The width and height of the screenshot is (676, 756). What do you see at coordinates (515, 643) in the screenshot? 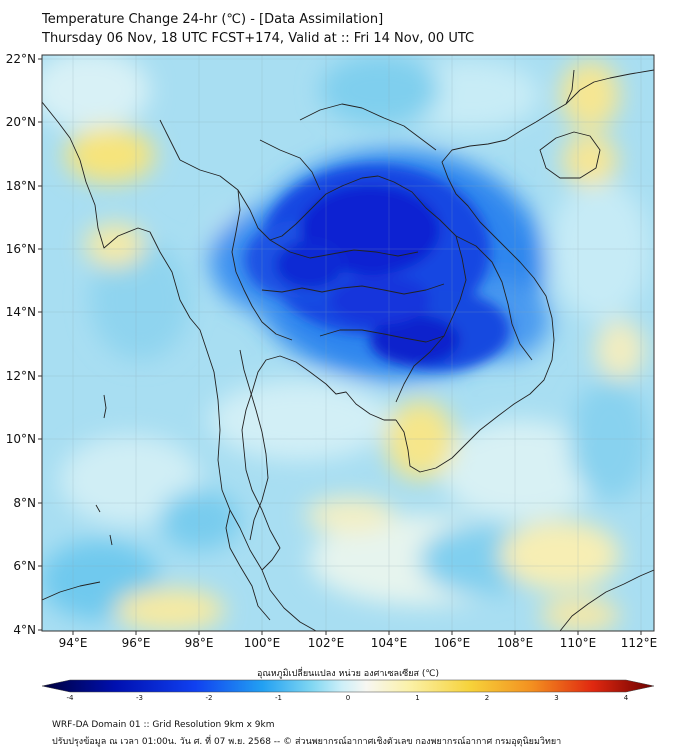
I see `lon-label-108e: 108°E` at bounding box center [515, 643].